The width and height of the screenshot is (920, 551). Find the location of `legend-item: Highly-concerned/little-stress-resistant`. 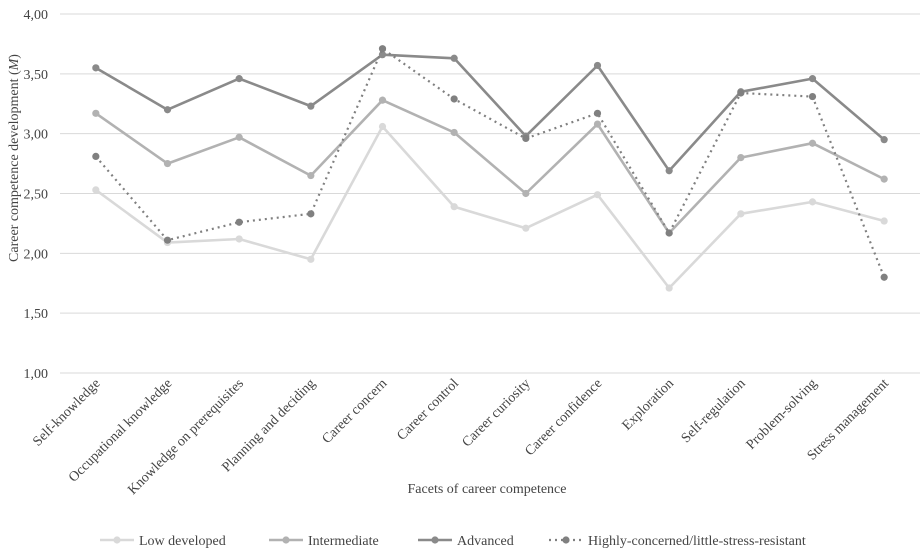

legend-item: Highly-concerned/little-stress-resistant is located at coordinates (677, 541).